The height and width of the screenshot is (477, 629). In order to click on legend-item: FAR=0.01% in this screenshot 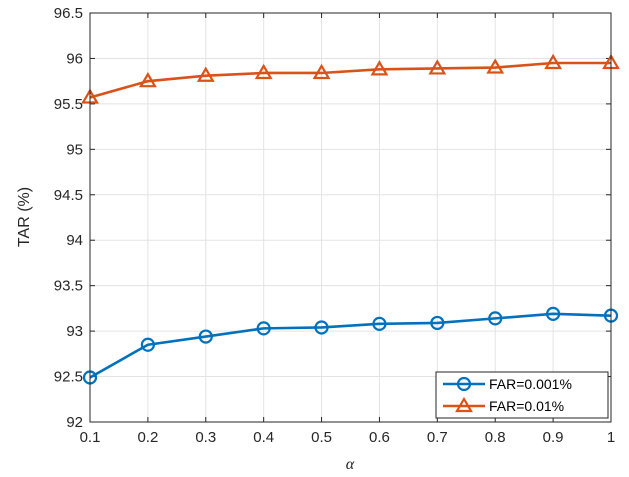, I will do `click(503, 405)`.